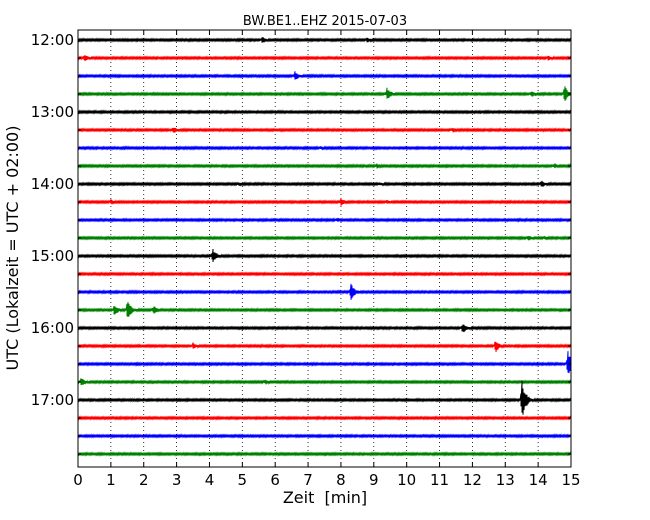 Image resolution: width=650 pixels, height=520 pixels. I want to click on y-tick-label-1: 13:00, so click(52, 112).